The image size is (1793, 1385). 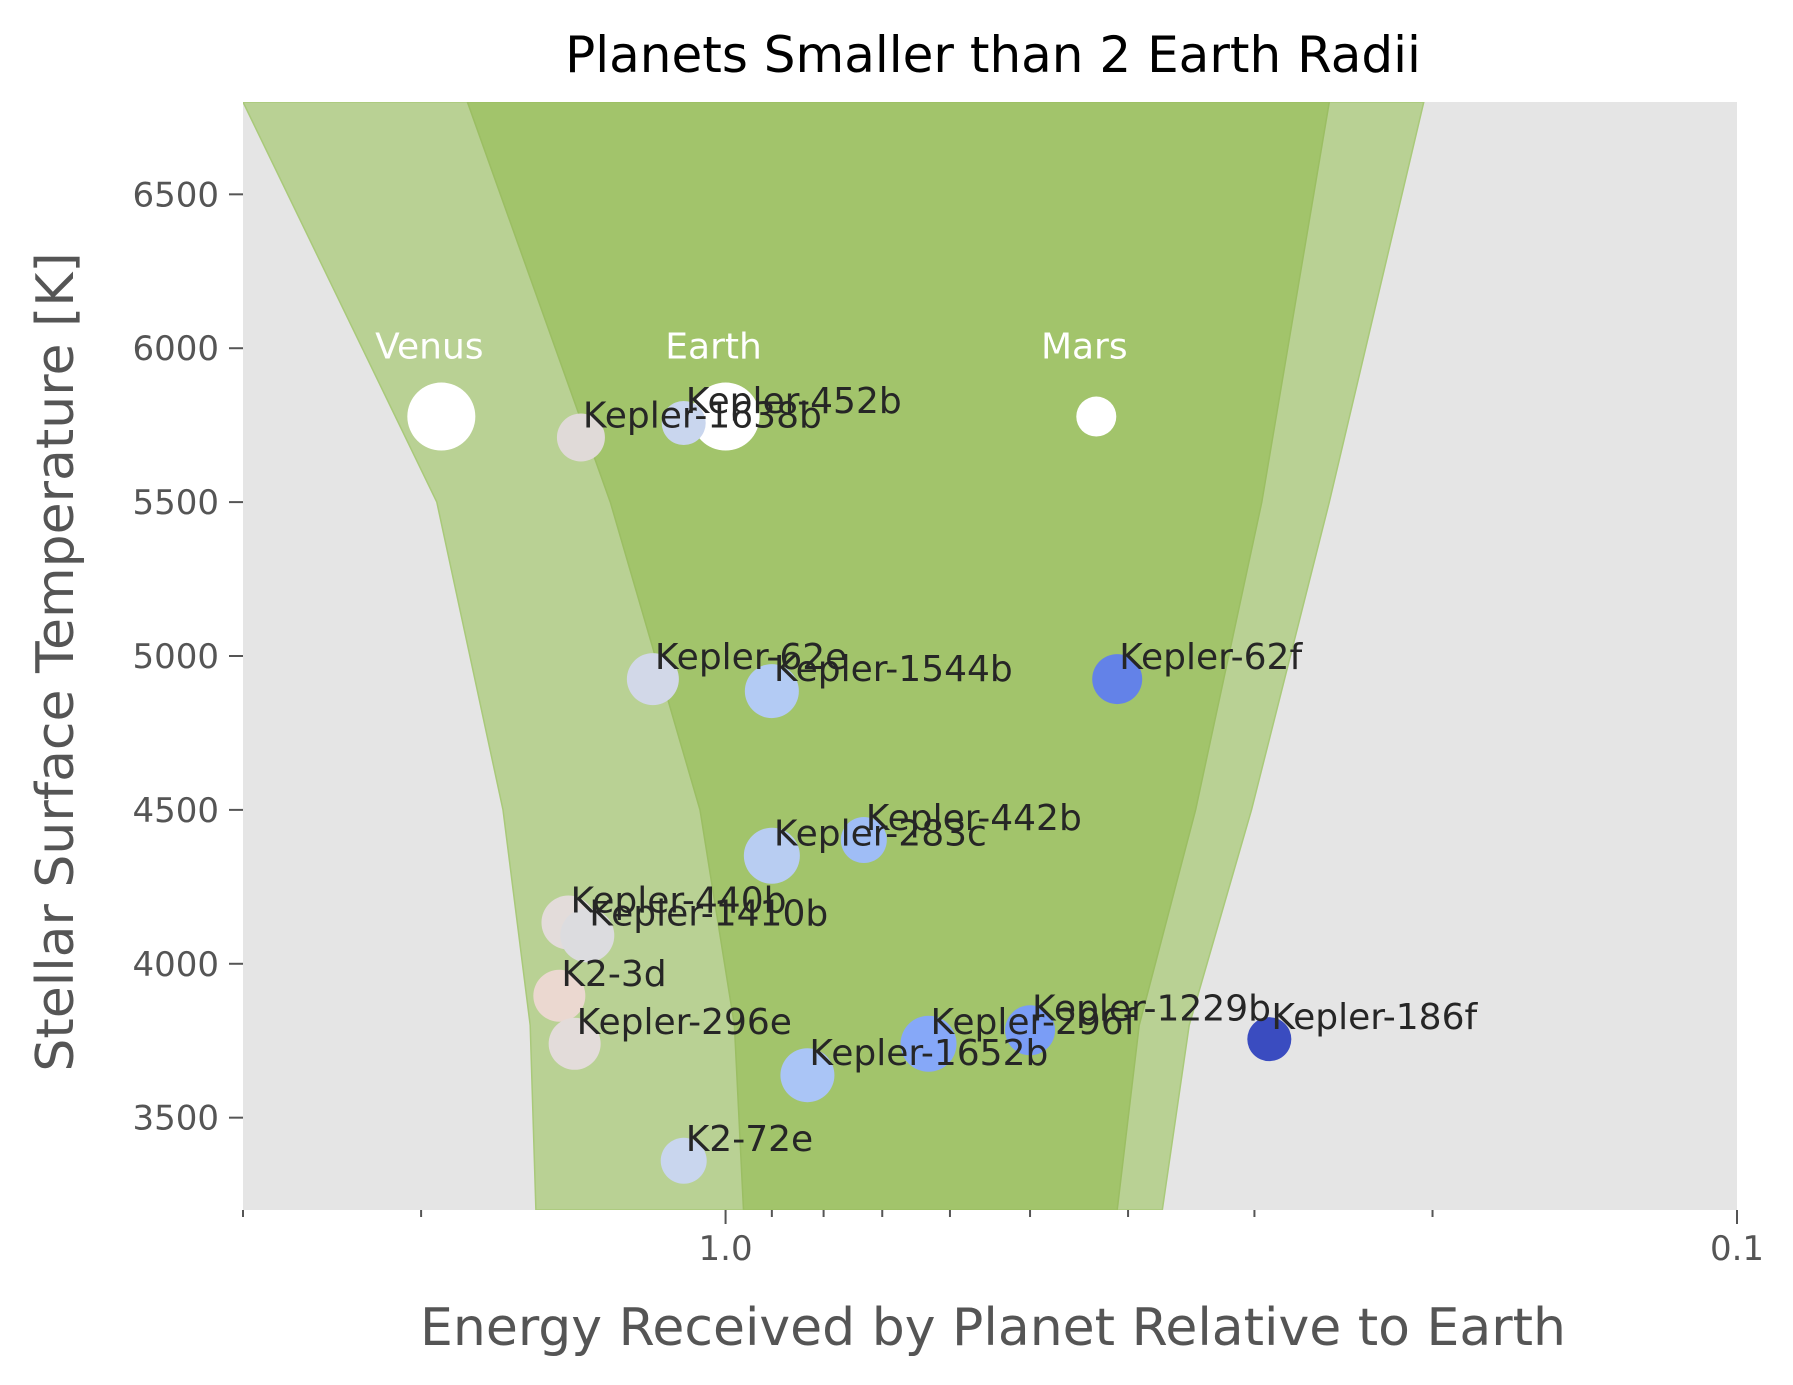 What do you see at coordinates (1084, 347) in the screenshot?
I see `solar-system-label: Mars` at bounding box center [1084, 347].